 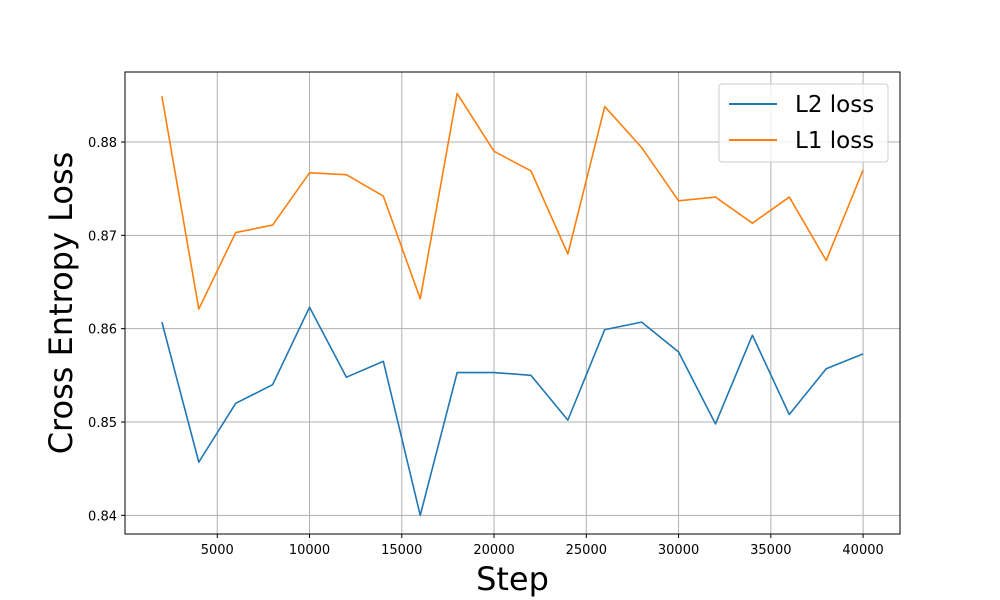 I want to click on y-tick-label: 0.88, so click(x=102, y=143).